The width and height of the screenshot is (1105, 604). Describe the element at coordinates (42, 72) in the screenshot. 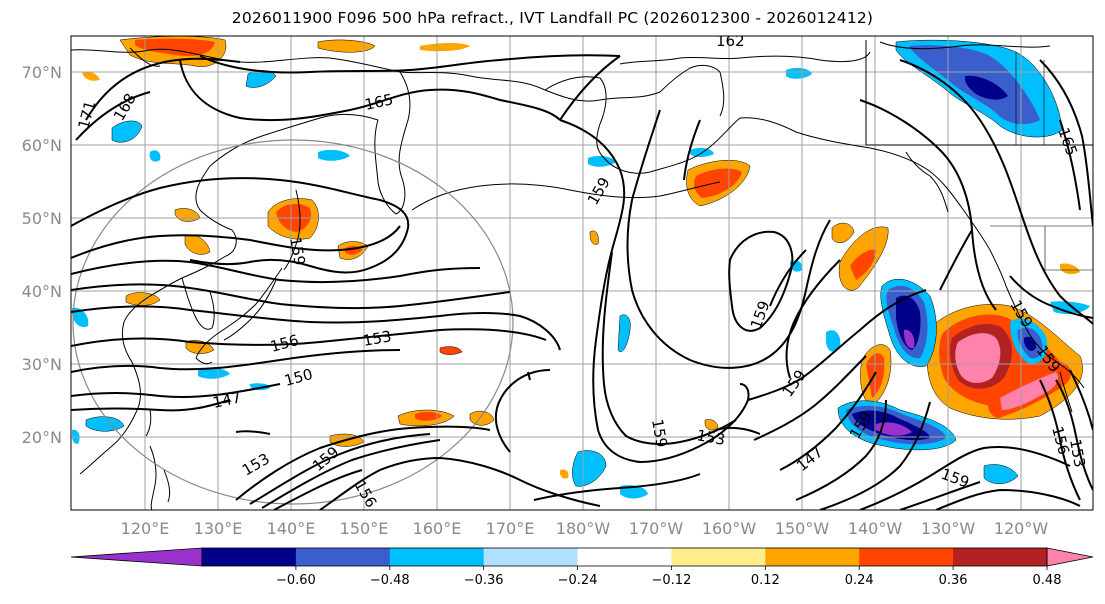

I see `lat-label: 70°N` at that location.